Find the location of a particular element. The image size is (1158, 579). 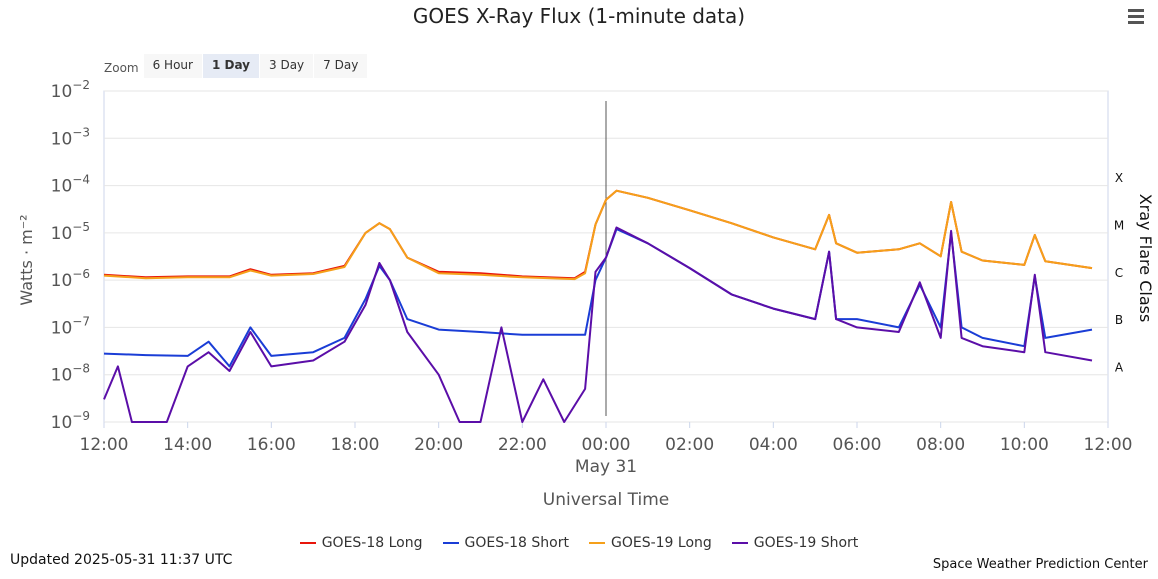

zoom-3-day-button: 3 Day is located at coordinates (287, 66).